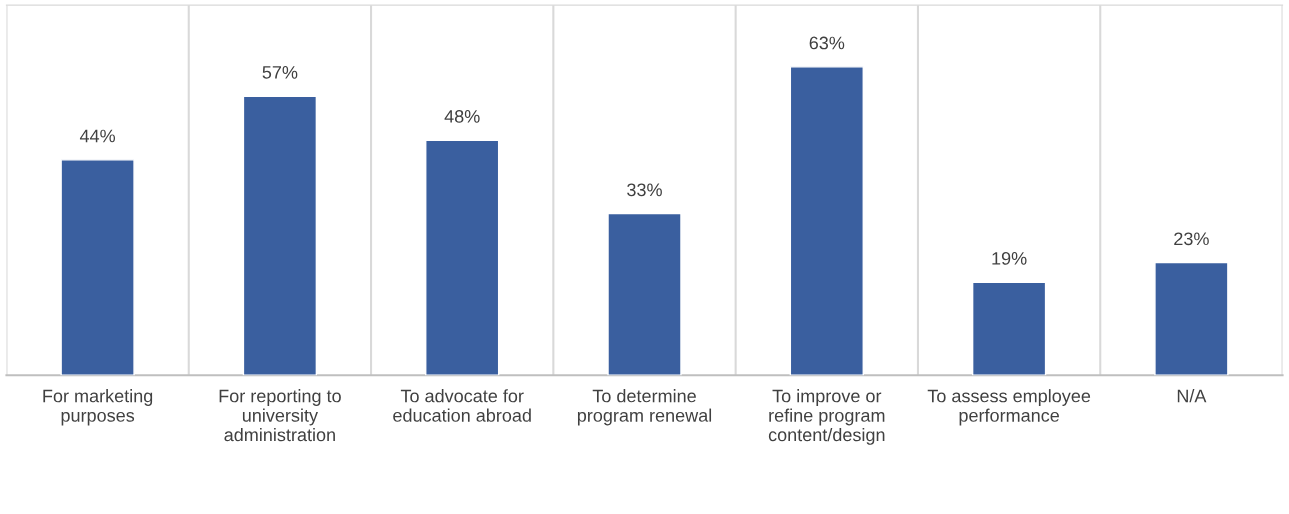 Image resolution: width=1289 pixels, height=514 pixels. Describe the element at coordinates (280, 415) in the screenshot. I see `x-tick-label: For reporting to university administration` at that location.